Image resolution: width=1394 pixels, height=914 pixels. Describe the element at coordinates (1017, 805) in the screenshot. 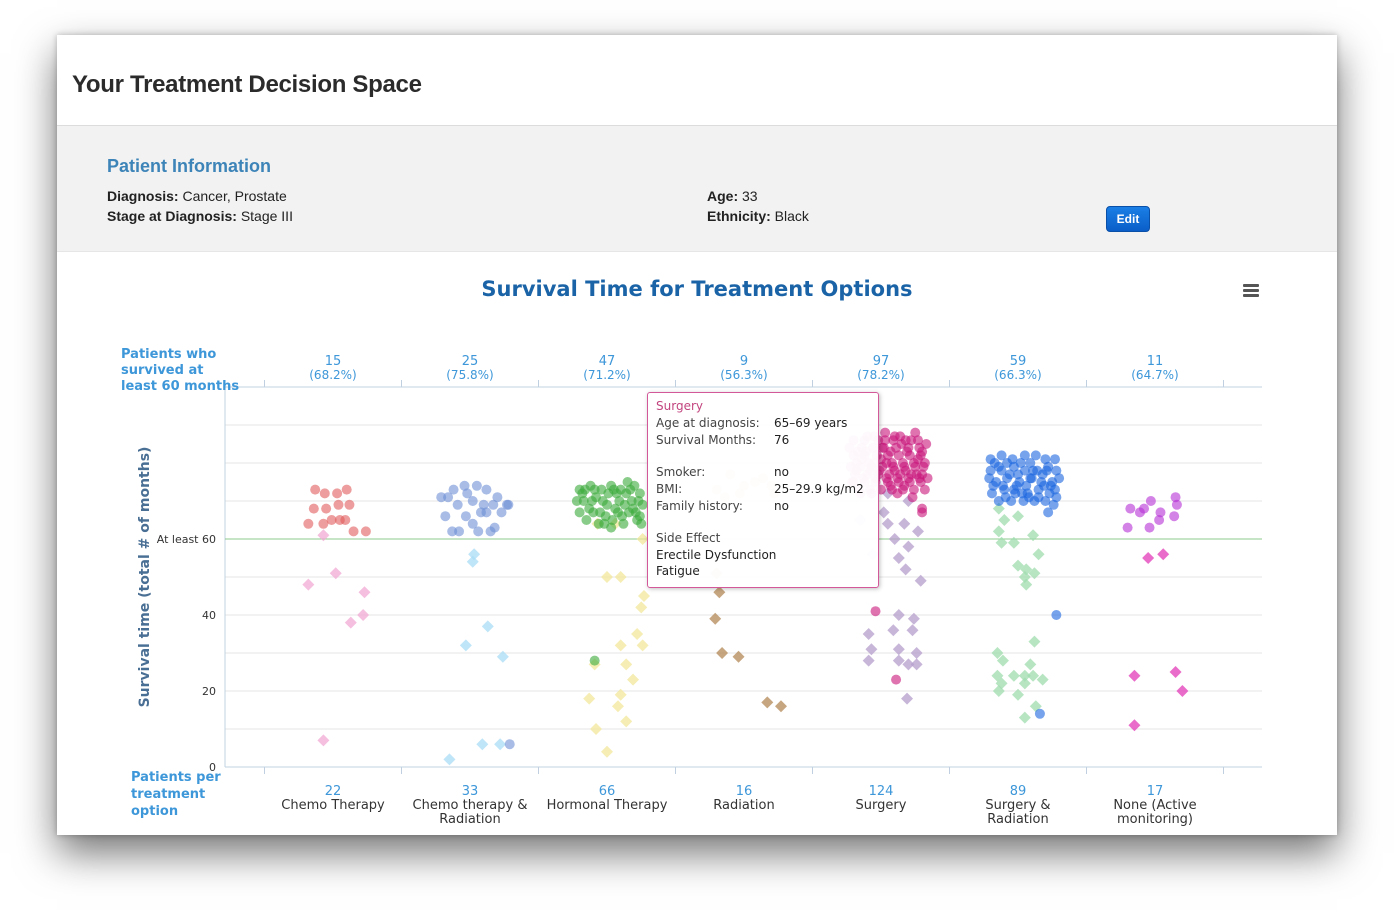

I see `category-label: Surgery &` at that location.